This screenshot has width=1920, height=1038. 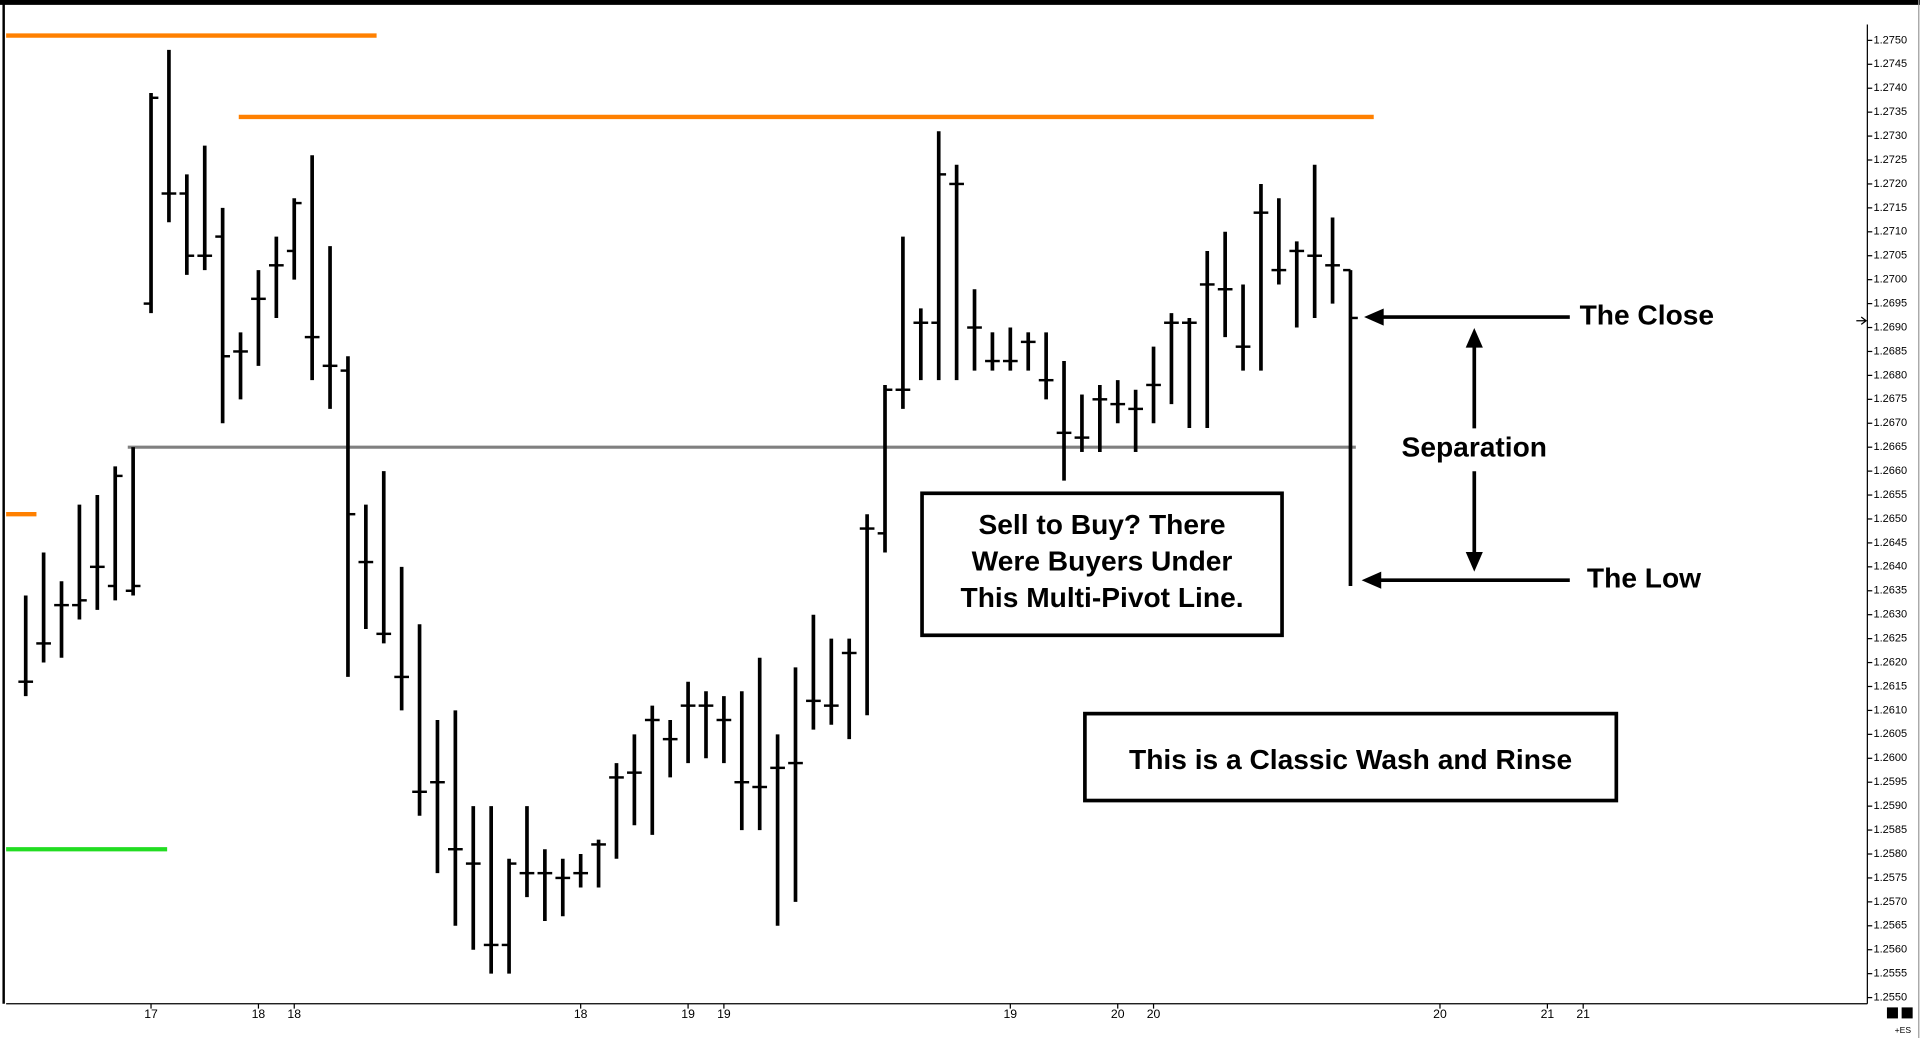 I want to click on y-tick-label: 1.2705, so click(x=1890, y=256).